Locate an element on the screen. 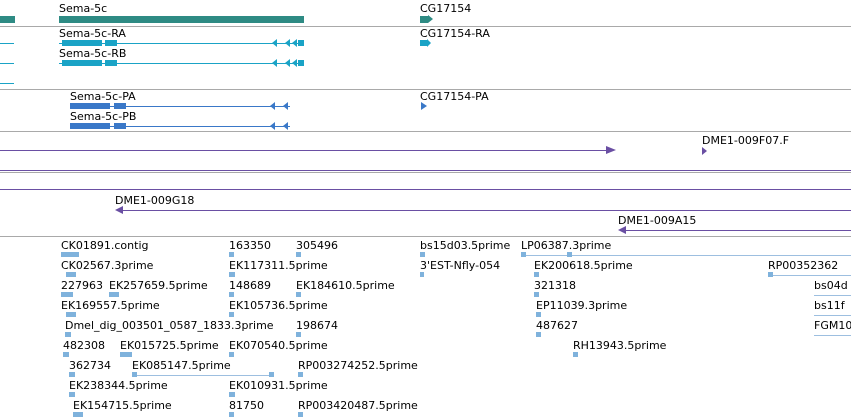 The height and width of the screenshot is (420, 851). est-label: 362734 is located at coordinates (90, 365).